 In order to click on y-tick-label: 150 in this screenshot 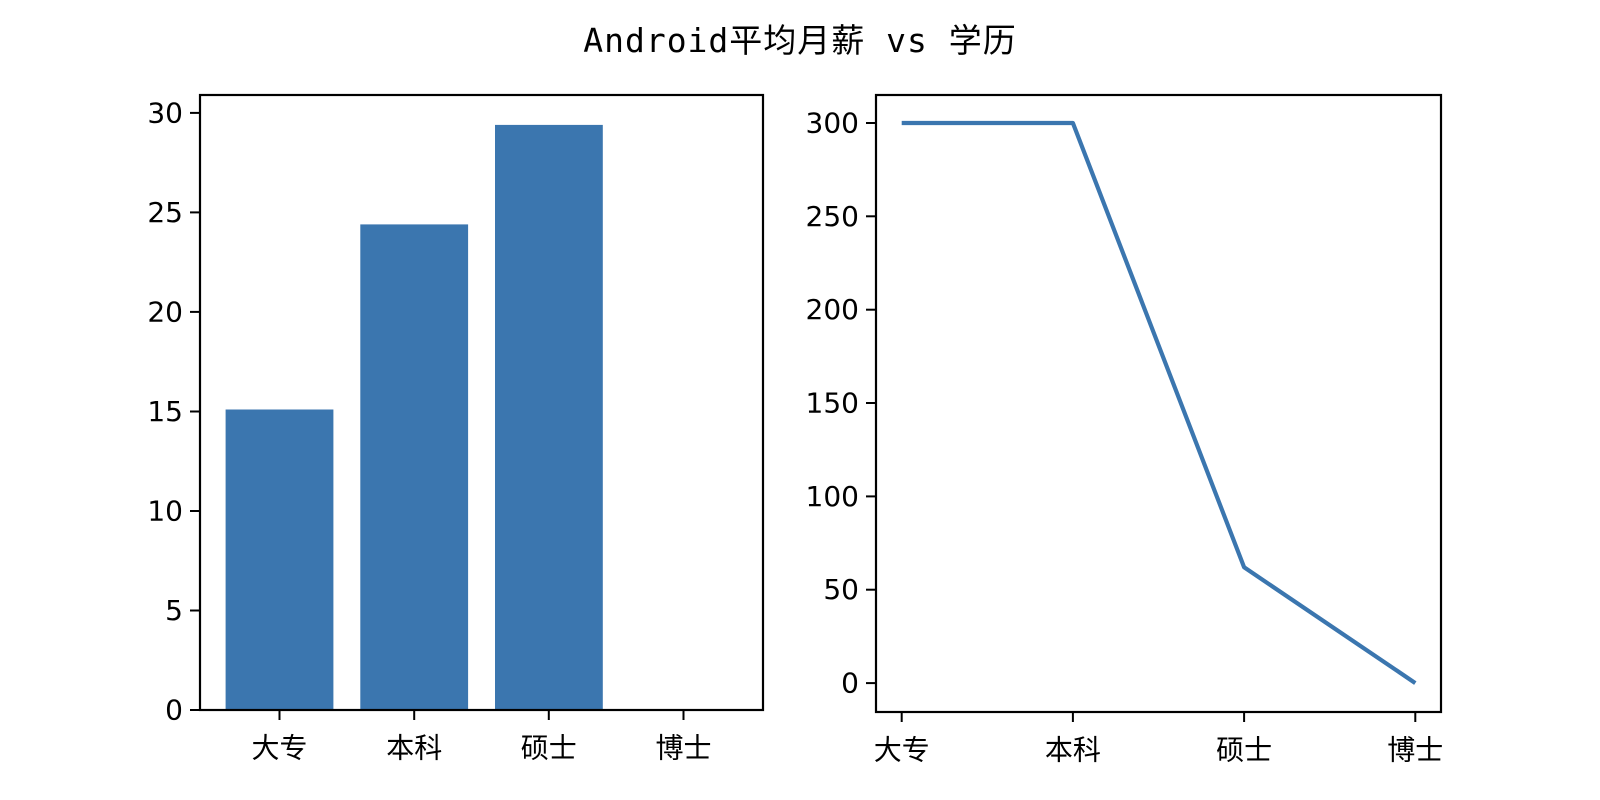, I will do `click(832, 403)`.